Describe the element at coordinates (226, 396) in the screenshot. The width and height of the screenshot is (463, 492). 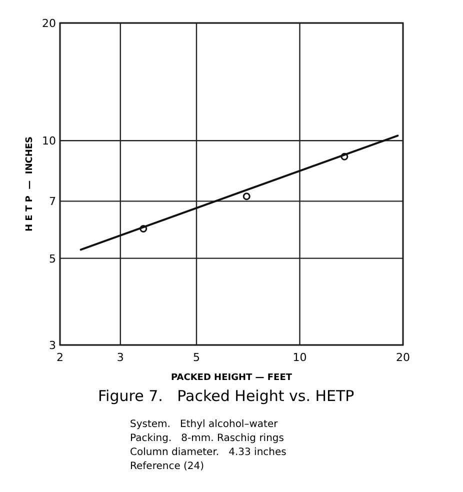
I see `text: Figure 7. Packed Height vs. HETP` at that location.